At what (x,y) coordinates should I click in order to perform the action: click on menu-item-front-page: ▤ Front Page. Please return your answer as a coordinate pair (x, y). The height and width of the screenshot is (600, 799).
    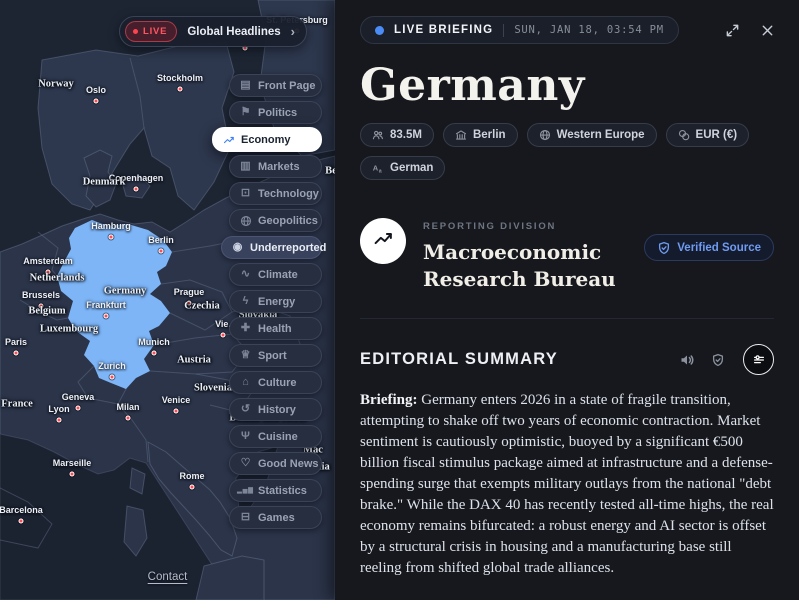
    Looking at the image, I should click on (275, 85).